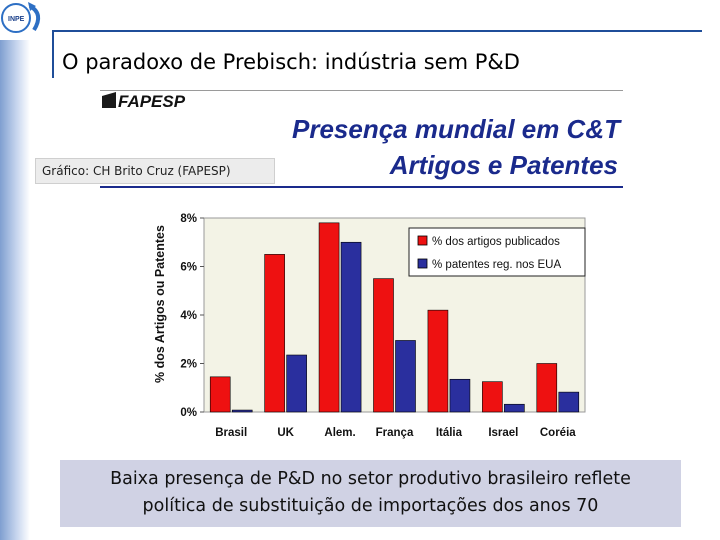  What do you see at coordinates (422, 240) in the screenshot?
I see `legend-swatch-articles` at bounding box center [422, 240].